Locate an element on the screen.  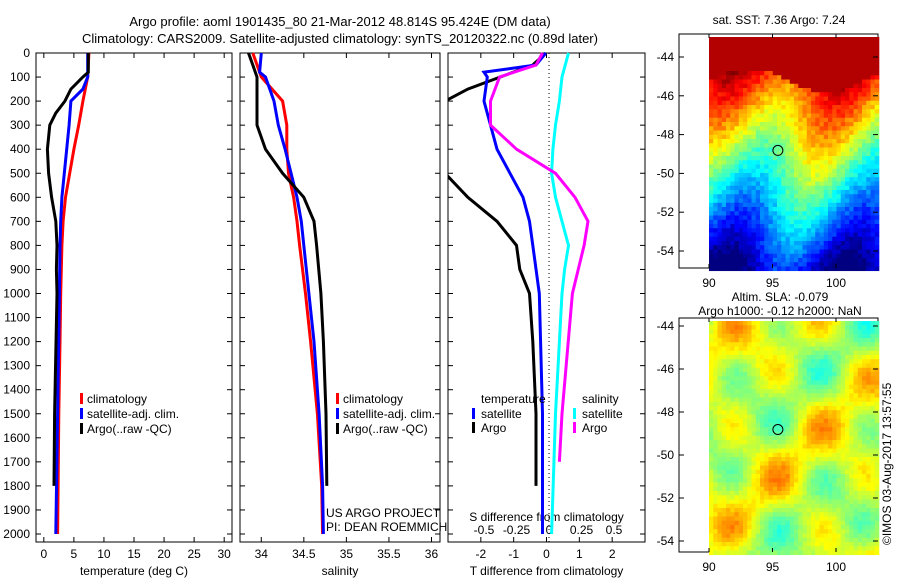
depth-tick-label: 1000 is located at coordinates (16, 294).